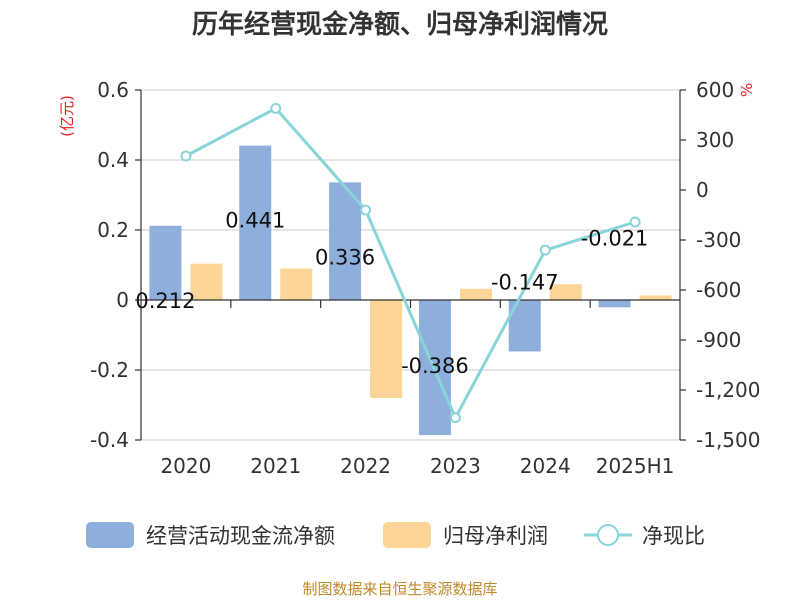 The image size is (800, 604). What do you see at coordinates (122, 300) in the screenshot?
I see `left-tick-label: 0` at bounding box center [122, 300].